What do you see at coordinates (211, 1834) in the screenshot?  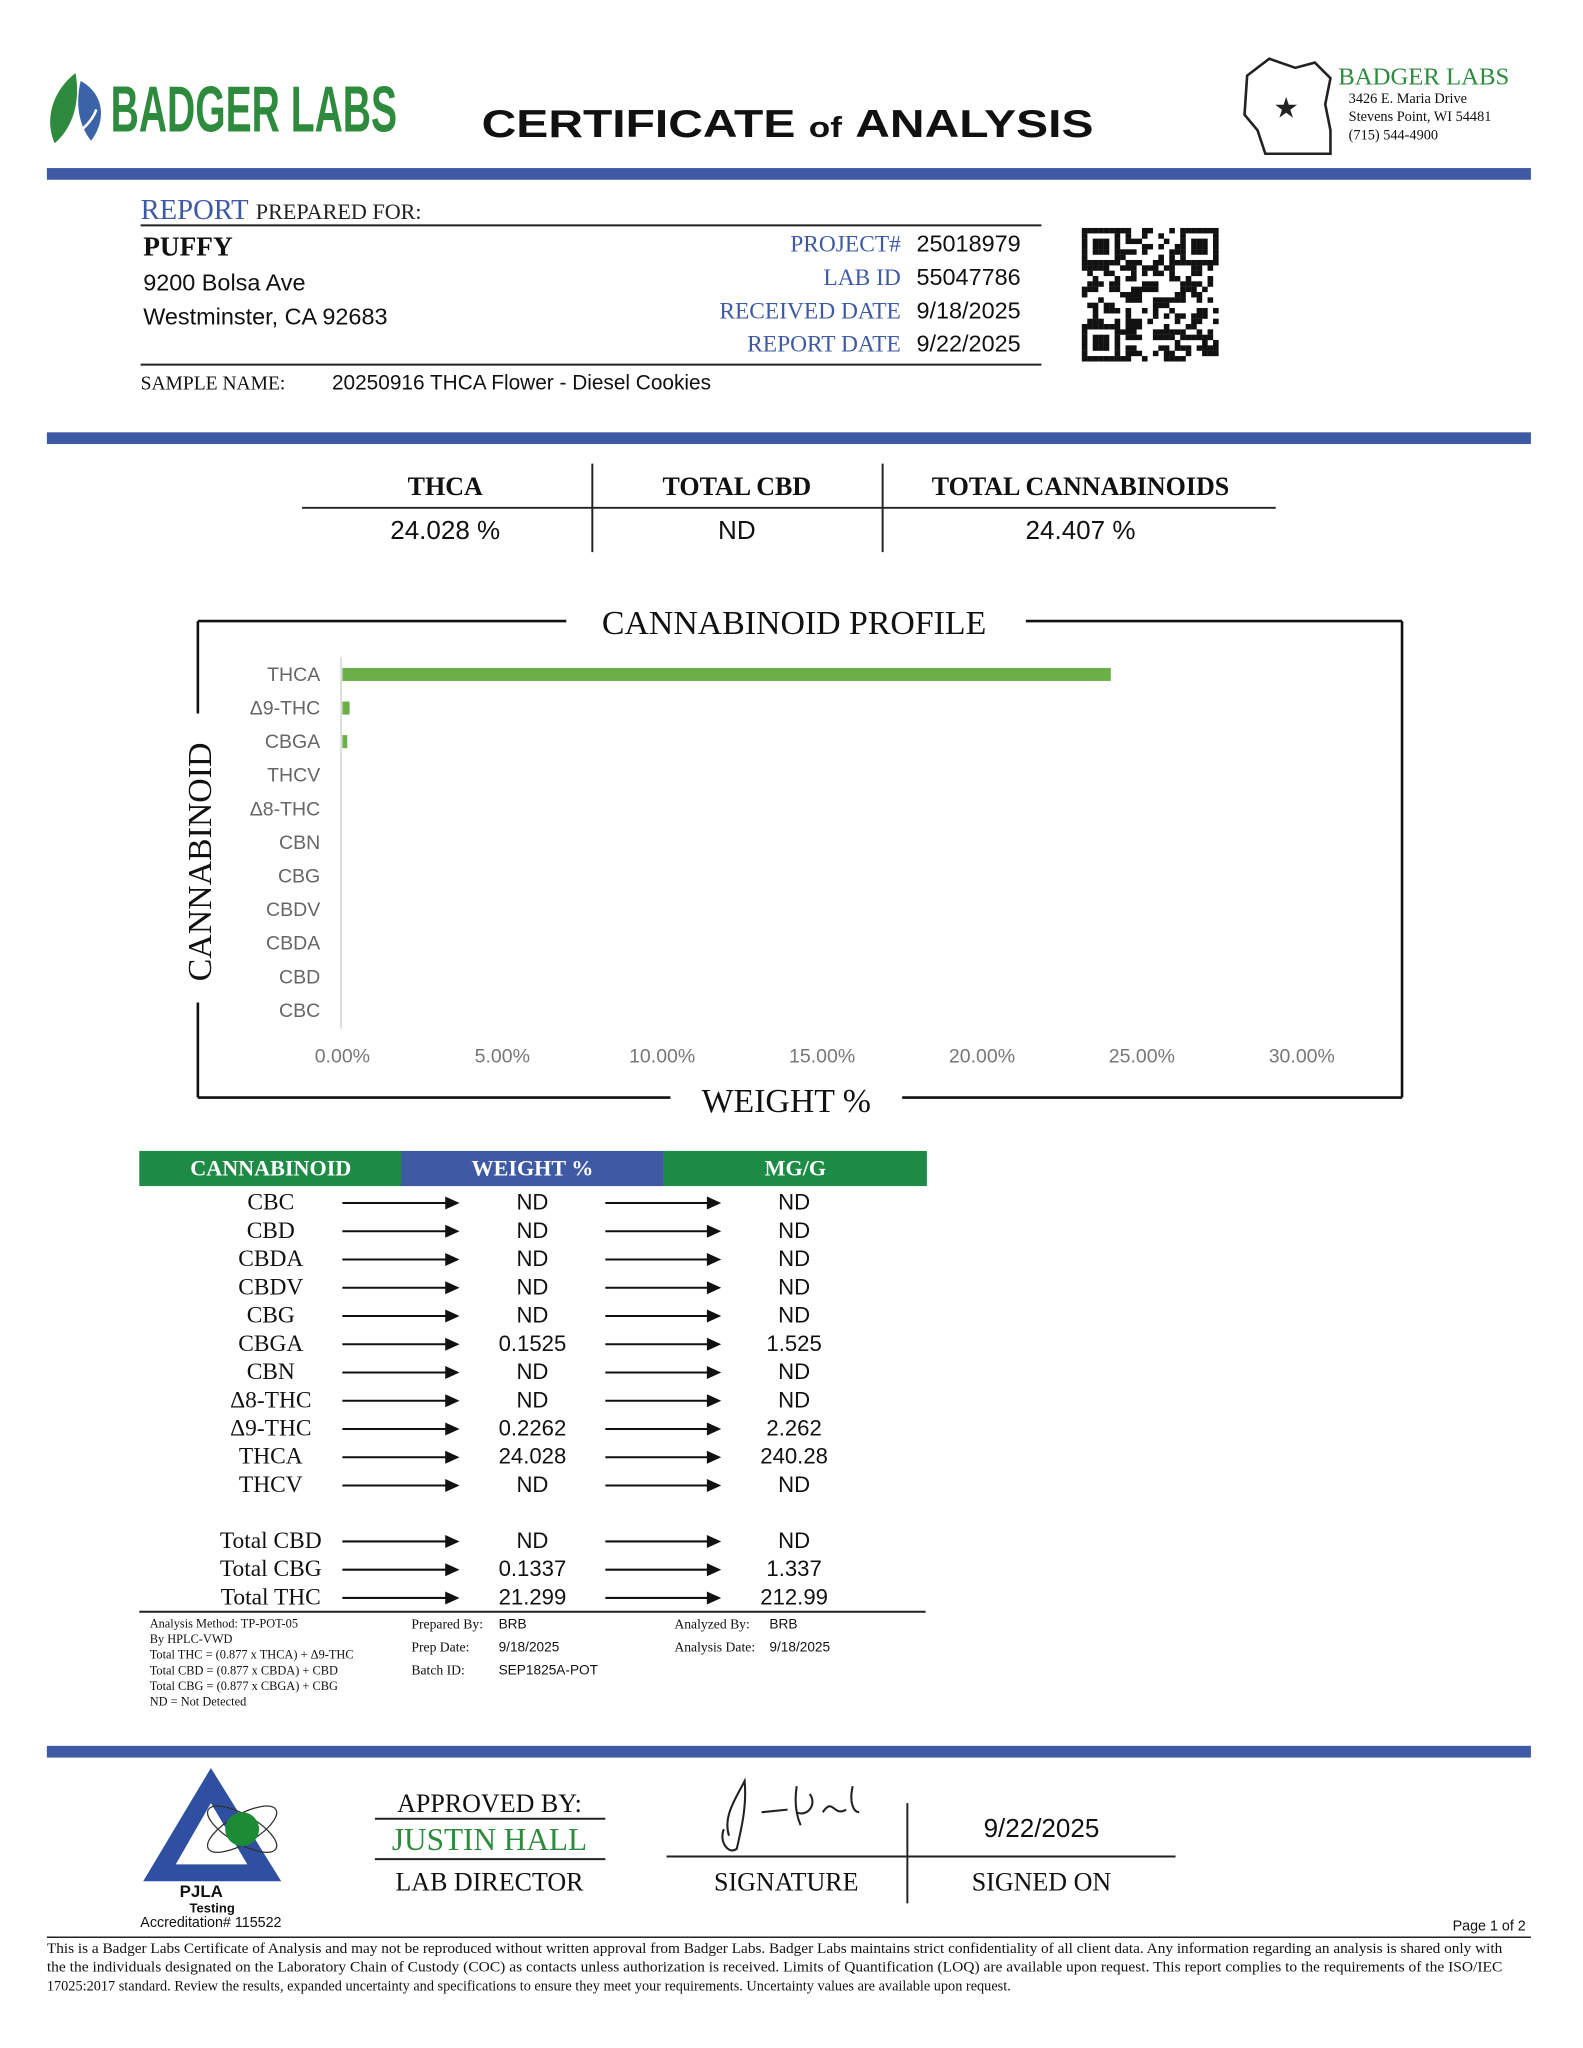 I see `pjla-inner` at bounding box center [211, 1834].